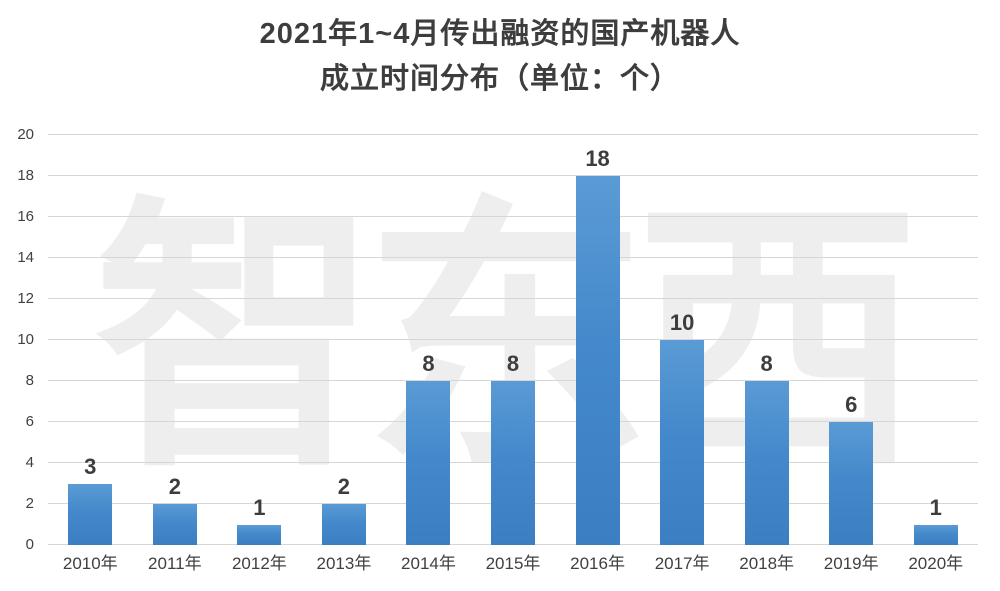 The width and height of the screenshot is (1000, 591). What do you see at coordinates (851, 404) in the screenshot?
I see `bar-value-label-2019年: 6` at bounding box center [851, 404].